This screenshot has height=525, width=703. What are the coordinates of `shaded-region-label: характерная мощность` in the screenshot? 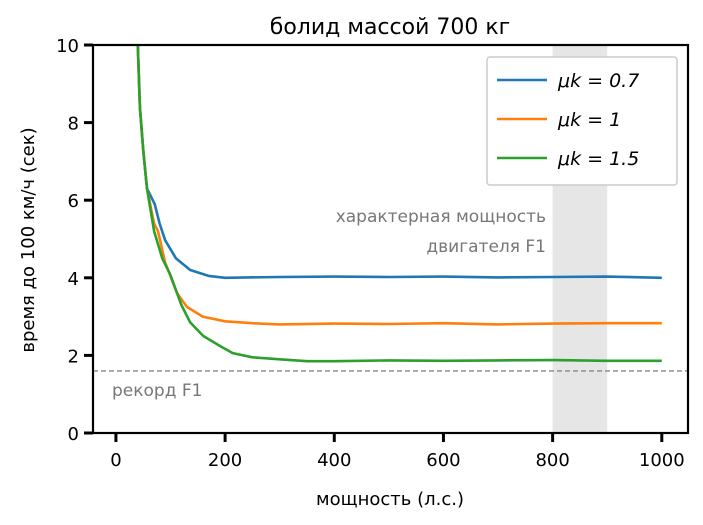 It's located at (441, 217).